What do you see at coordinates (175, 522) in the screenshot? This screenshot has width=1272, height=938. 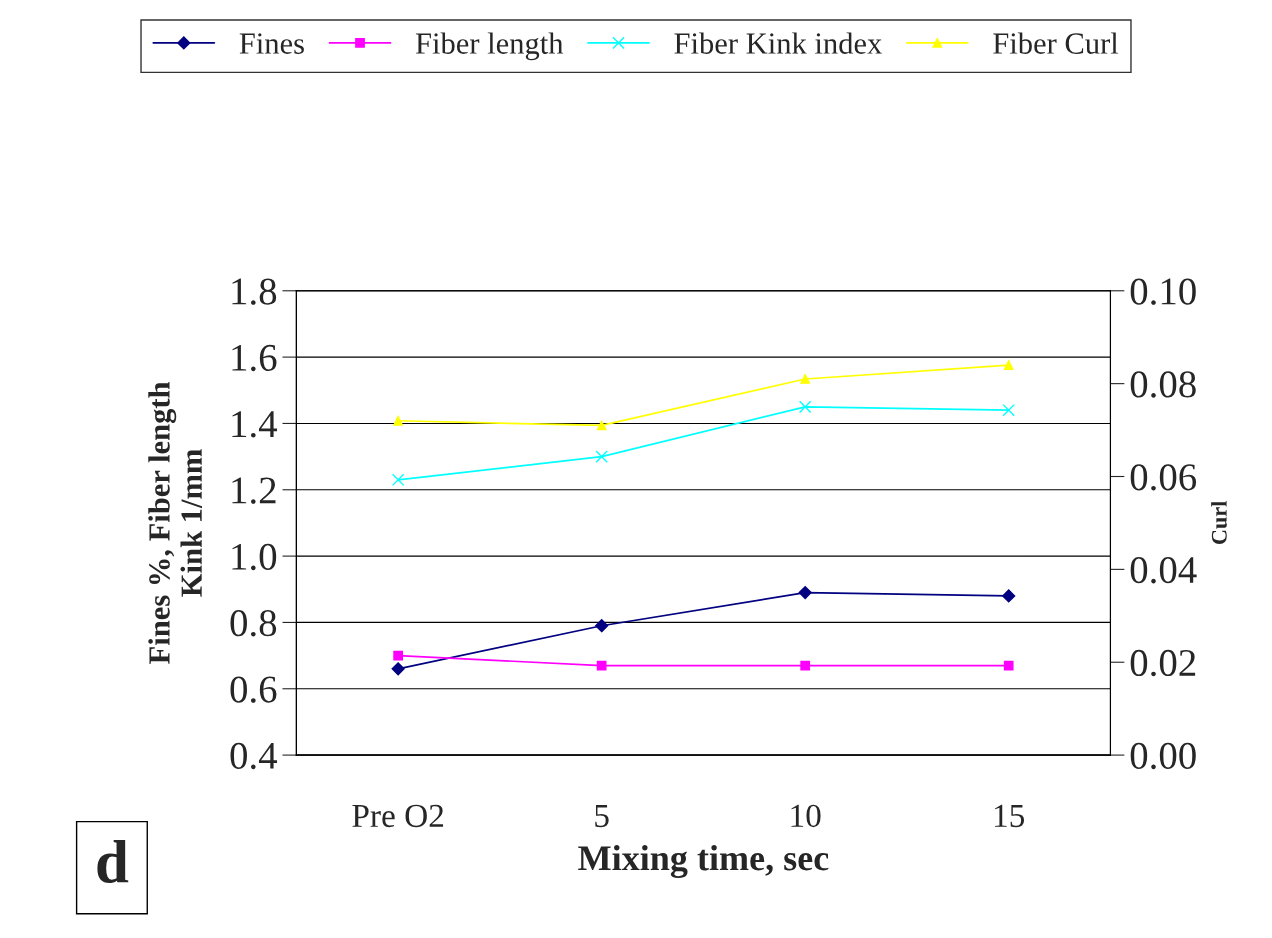 I see `y-axis-title: Fines %, Fiber length Kink 1/mm` at bounding box center [175, 522].